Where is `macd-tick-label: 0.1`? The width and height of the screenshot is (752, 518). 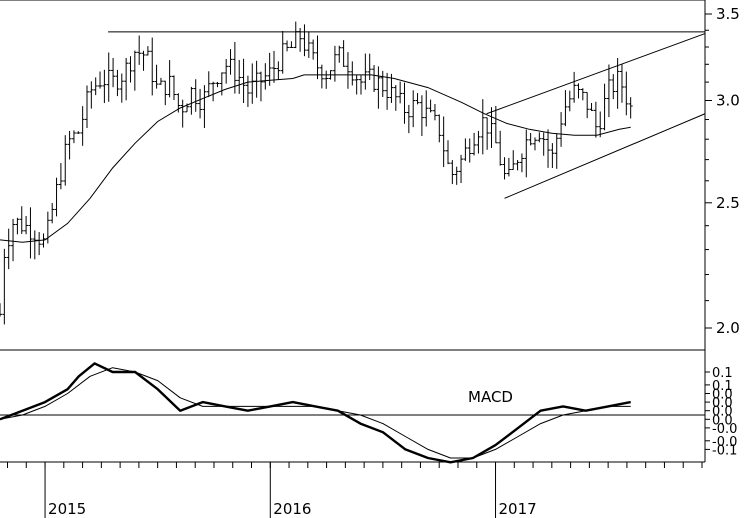
macd-tick-label: 0.1 is located at coordinates (722, 386).